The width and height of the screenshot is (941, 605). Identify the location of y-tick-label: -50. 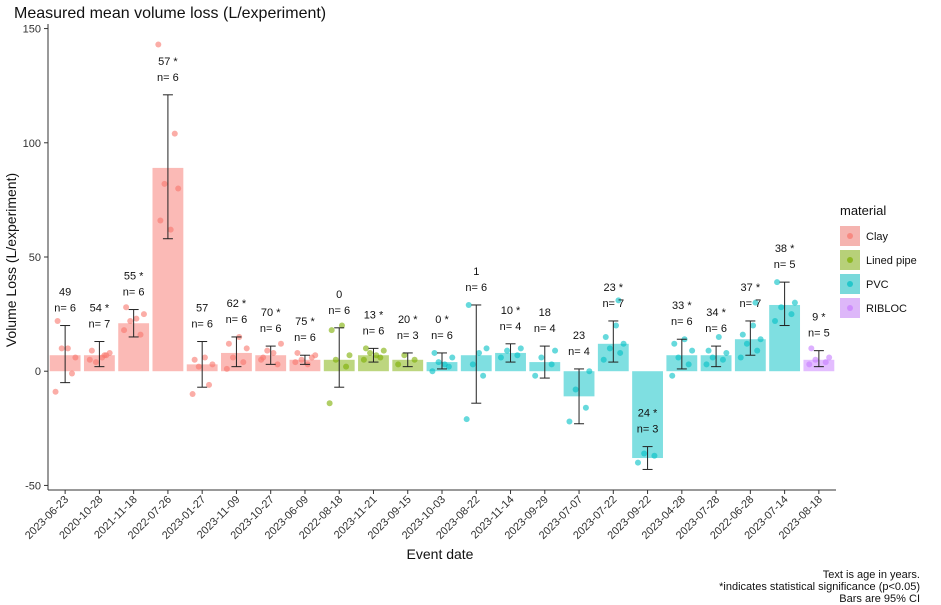
(33, 486).